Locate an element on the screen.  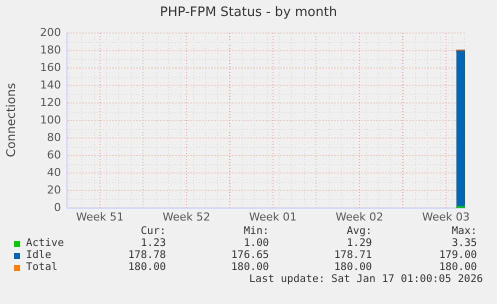
y-tick-label: 20 is located at coordinates (54, 189).